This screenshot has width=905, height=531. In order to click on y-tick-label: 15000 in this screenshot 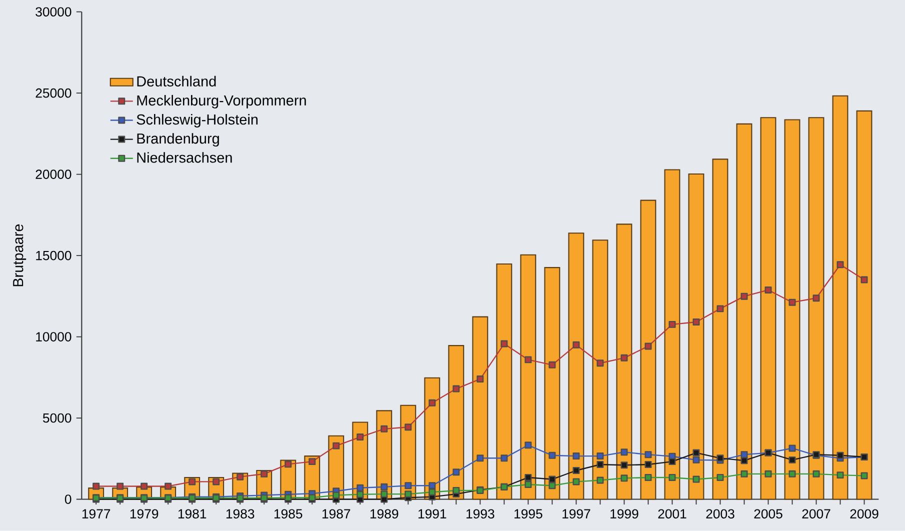, I will do `click(54, 255)`.